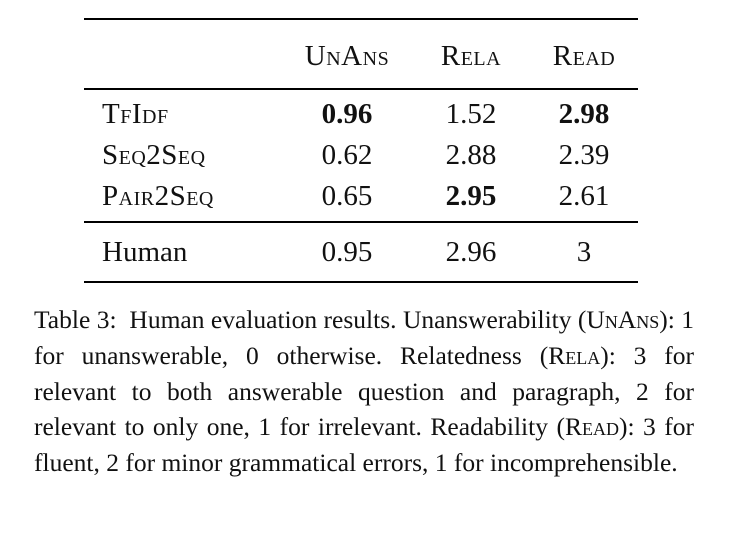 The width and height of the screenshot is (734, 535). I want to click on cell-rela: 2.96, so click(471, 252).